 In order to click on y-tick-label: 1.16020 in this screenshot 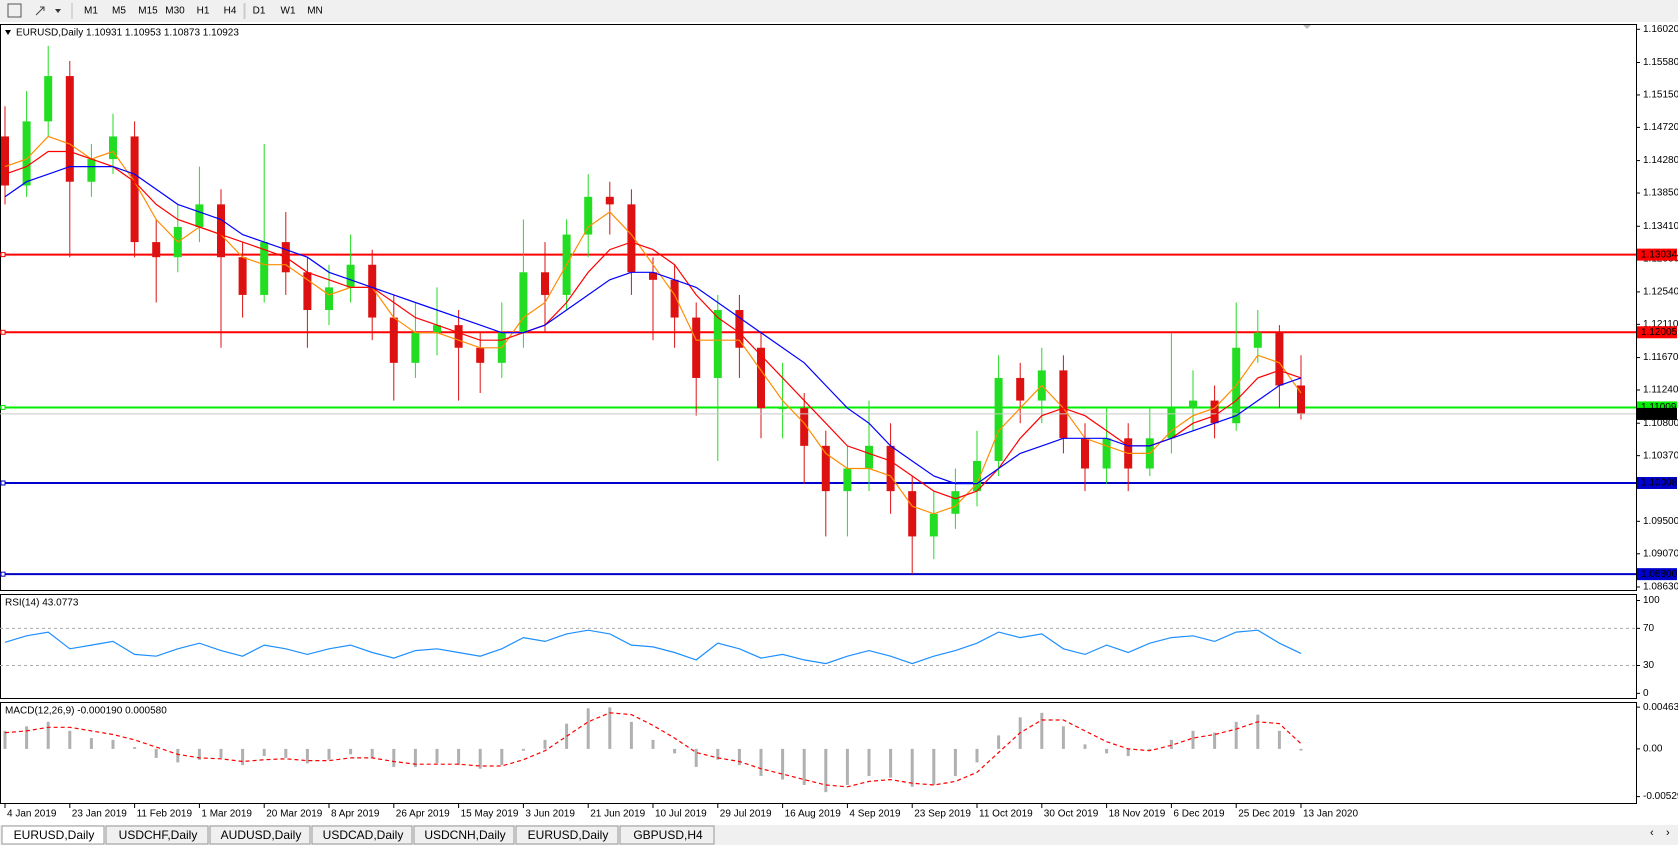, I will do `click(1660, 29)`.